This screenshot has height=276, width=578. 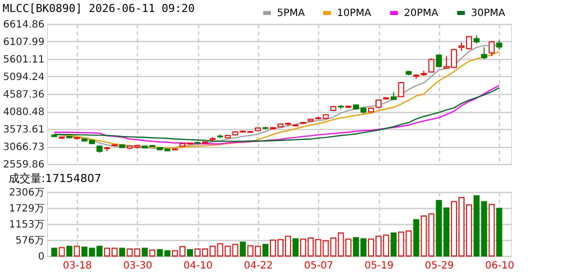 I want to click on x-tick-label: 05-07, so click(x=319, y=266).